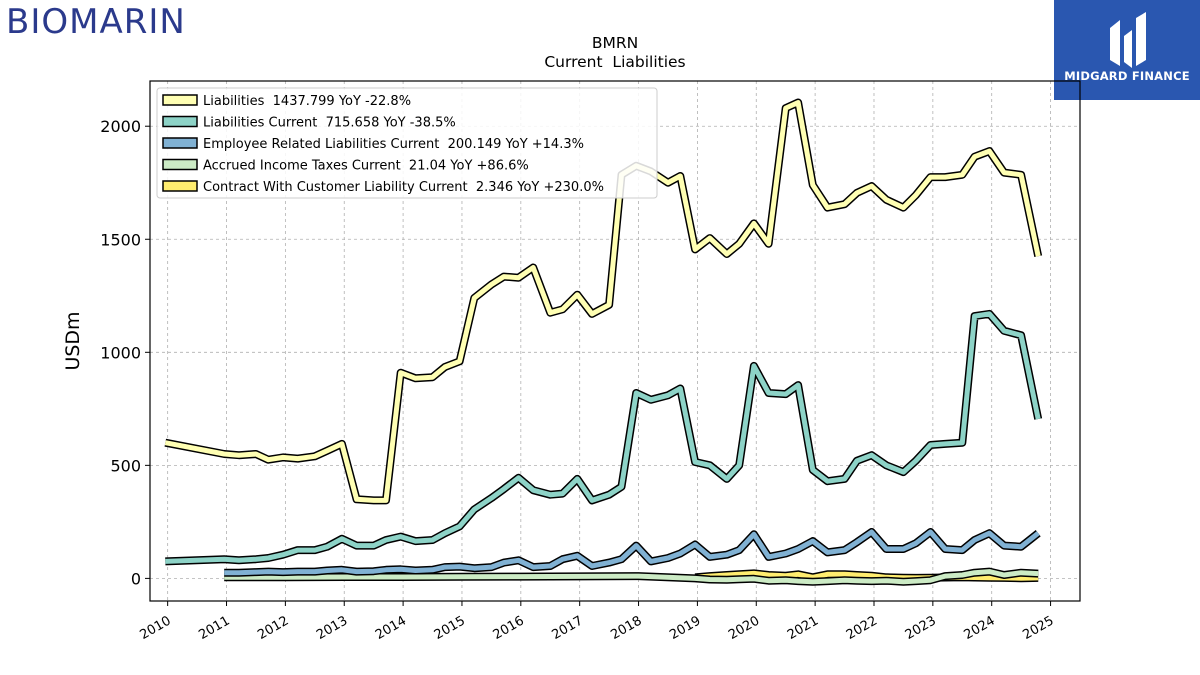  Describe the element at coordinates (96, 22) in the screenshot. I see `biomarin-logo: BIOMARIN` at that location.